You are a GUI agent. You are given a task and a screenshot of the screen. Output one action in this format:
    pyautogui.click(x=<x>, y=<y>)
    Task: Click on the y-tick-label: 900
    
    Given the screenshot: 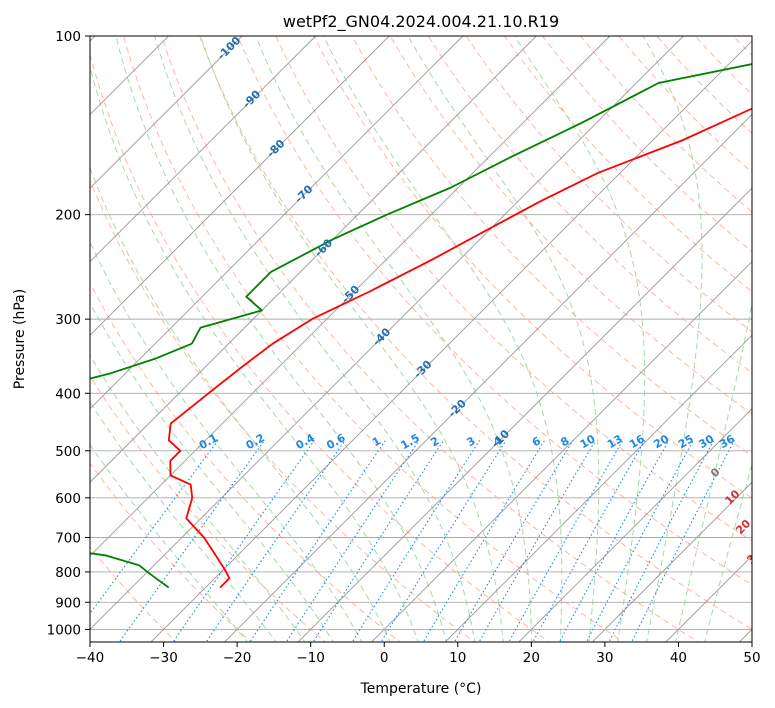 What is the action you would take?
    pyautogui.click(x=68, y=603)
    